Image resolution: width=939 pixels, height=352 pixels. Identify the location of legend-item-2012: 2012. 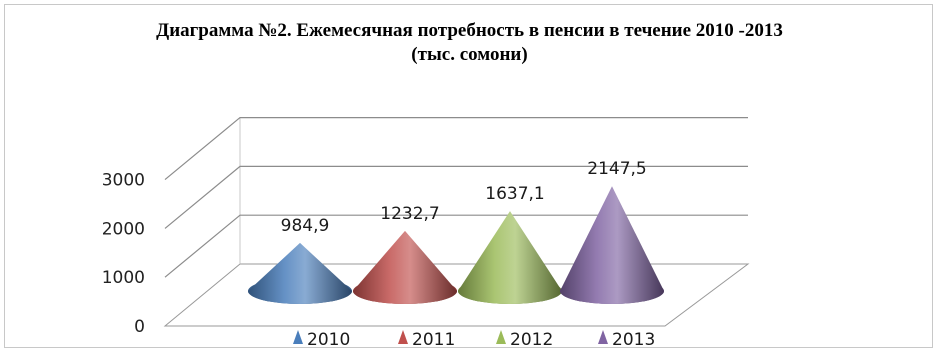
(524, 340).